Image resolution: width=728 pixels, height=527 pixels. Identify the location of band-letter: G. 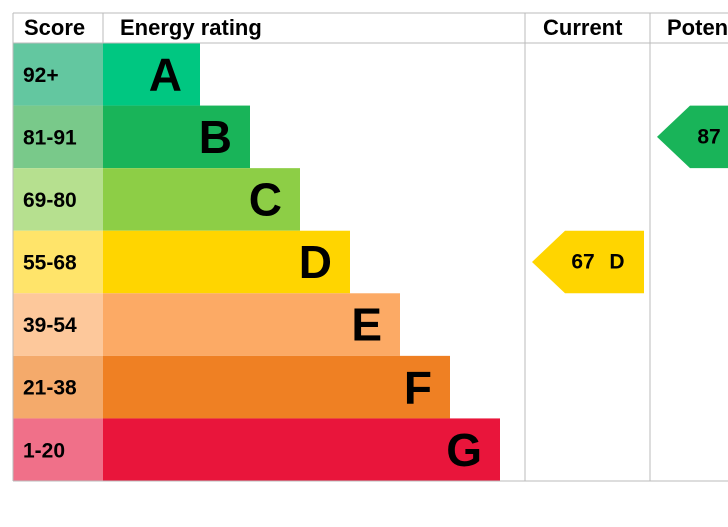
(464, 450).